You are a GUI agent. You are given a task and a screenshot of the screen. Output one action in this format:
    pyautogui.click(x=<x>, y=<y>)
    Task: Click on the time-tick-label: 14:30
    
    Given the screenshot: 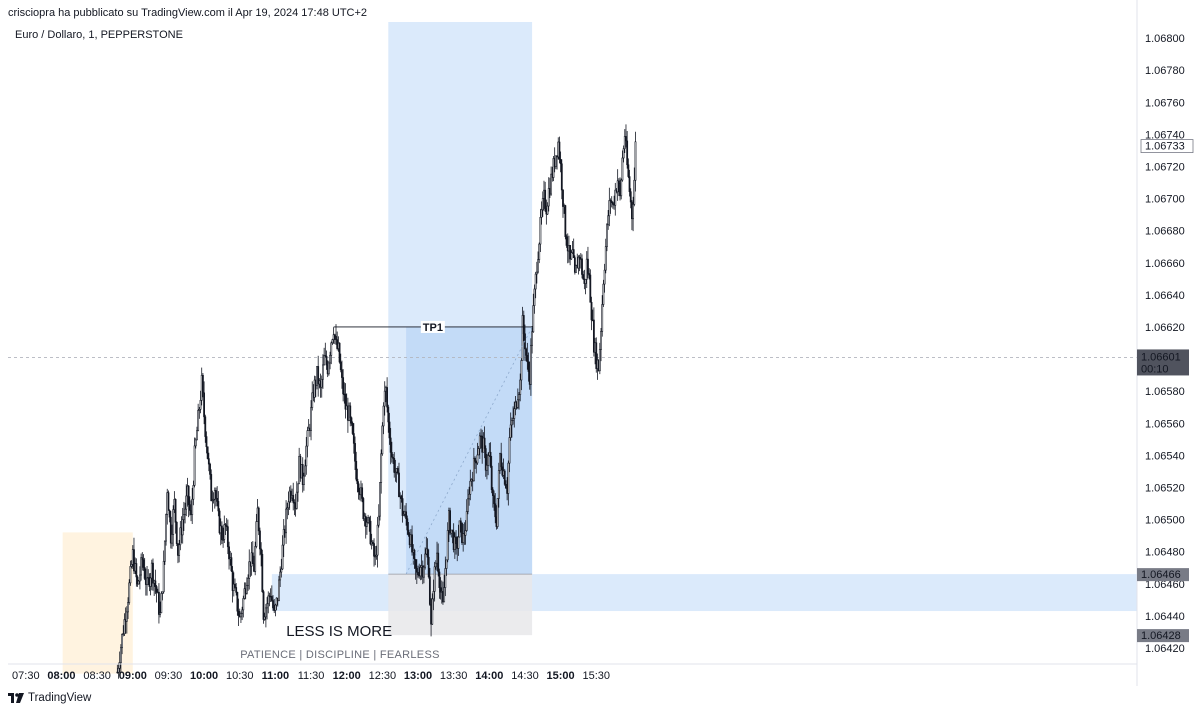 What is the action you would take?
    pyautogui.click(x=525, y=676)
    